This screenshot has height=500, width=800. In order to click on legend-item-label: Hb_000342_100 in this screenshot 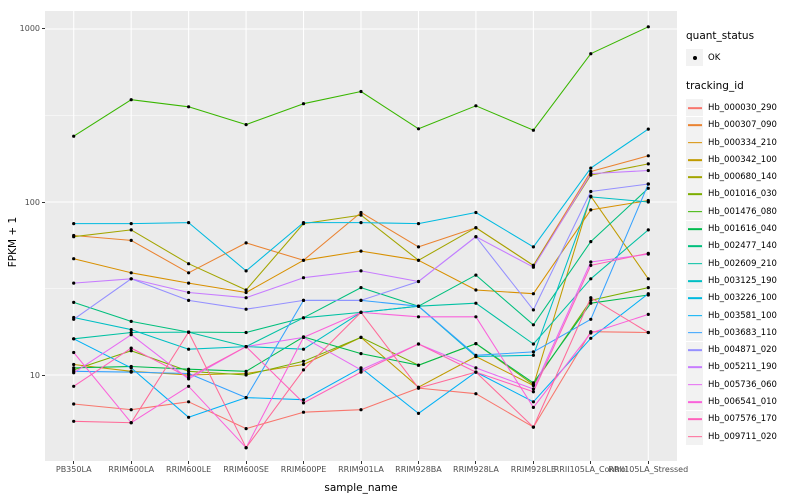, I will do `click(742, 159)`.